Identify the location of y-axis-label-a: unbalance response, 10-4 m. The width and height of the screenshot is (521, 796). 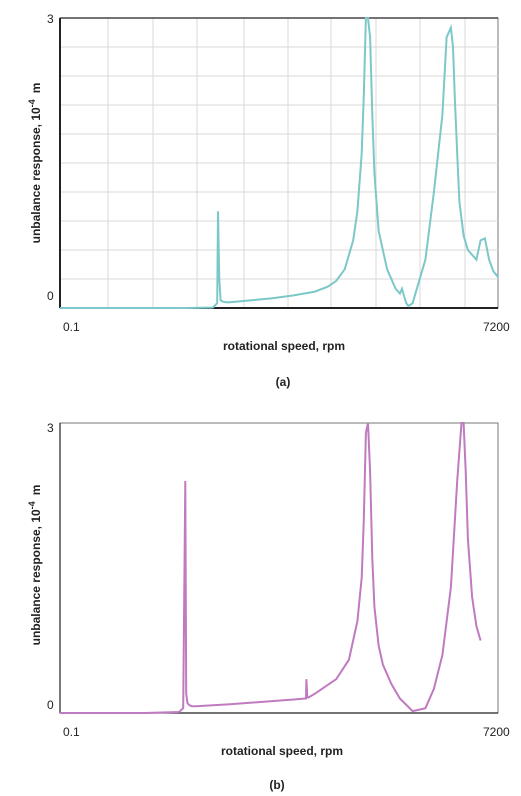
(35, 163).